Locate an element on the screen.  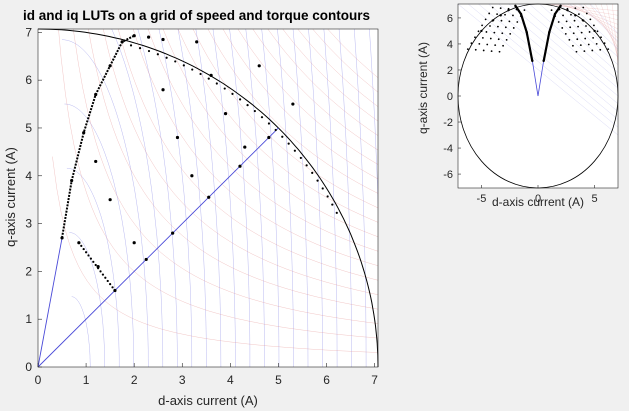
x-tick-label: 6 is located at coordinates (326, 380).